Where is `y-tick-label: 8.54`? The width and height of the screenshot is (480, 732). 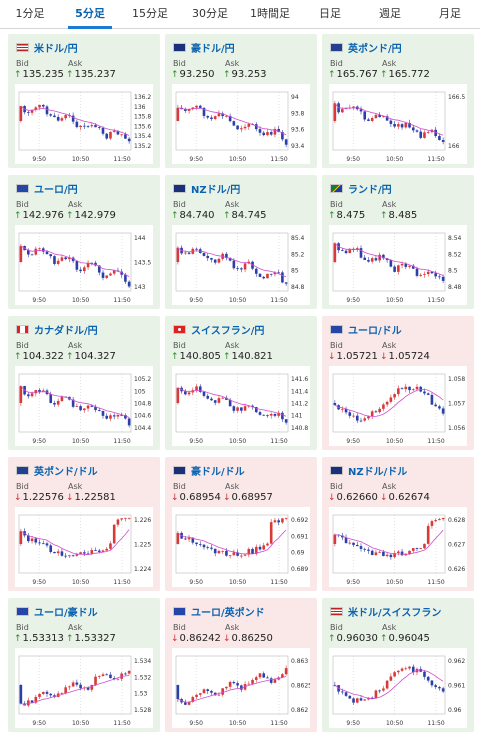 y-tick-label: 8.54 is located at coordinates (455, 238).